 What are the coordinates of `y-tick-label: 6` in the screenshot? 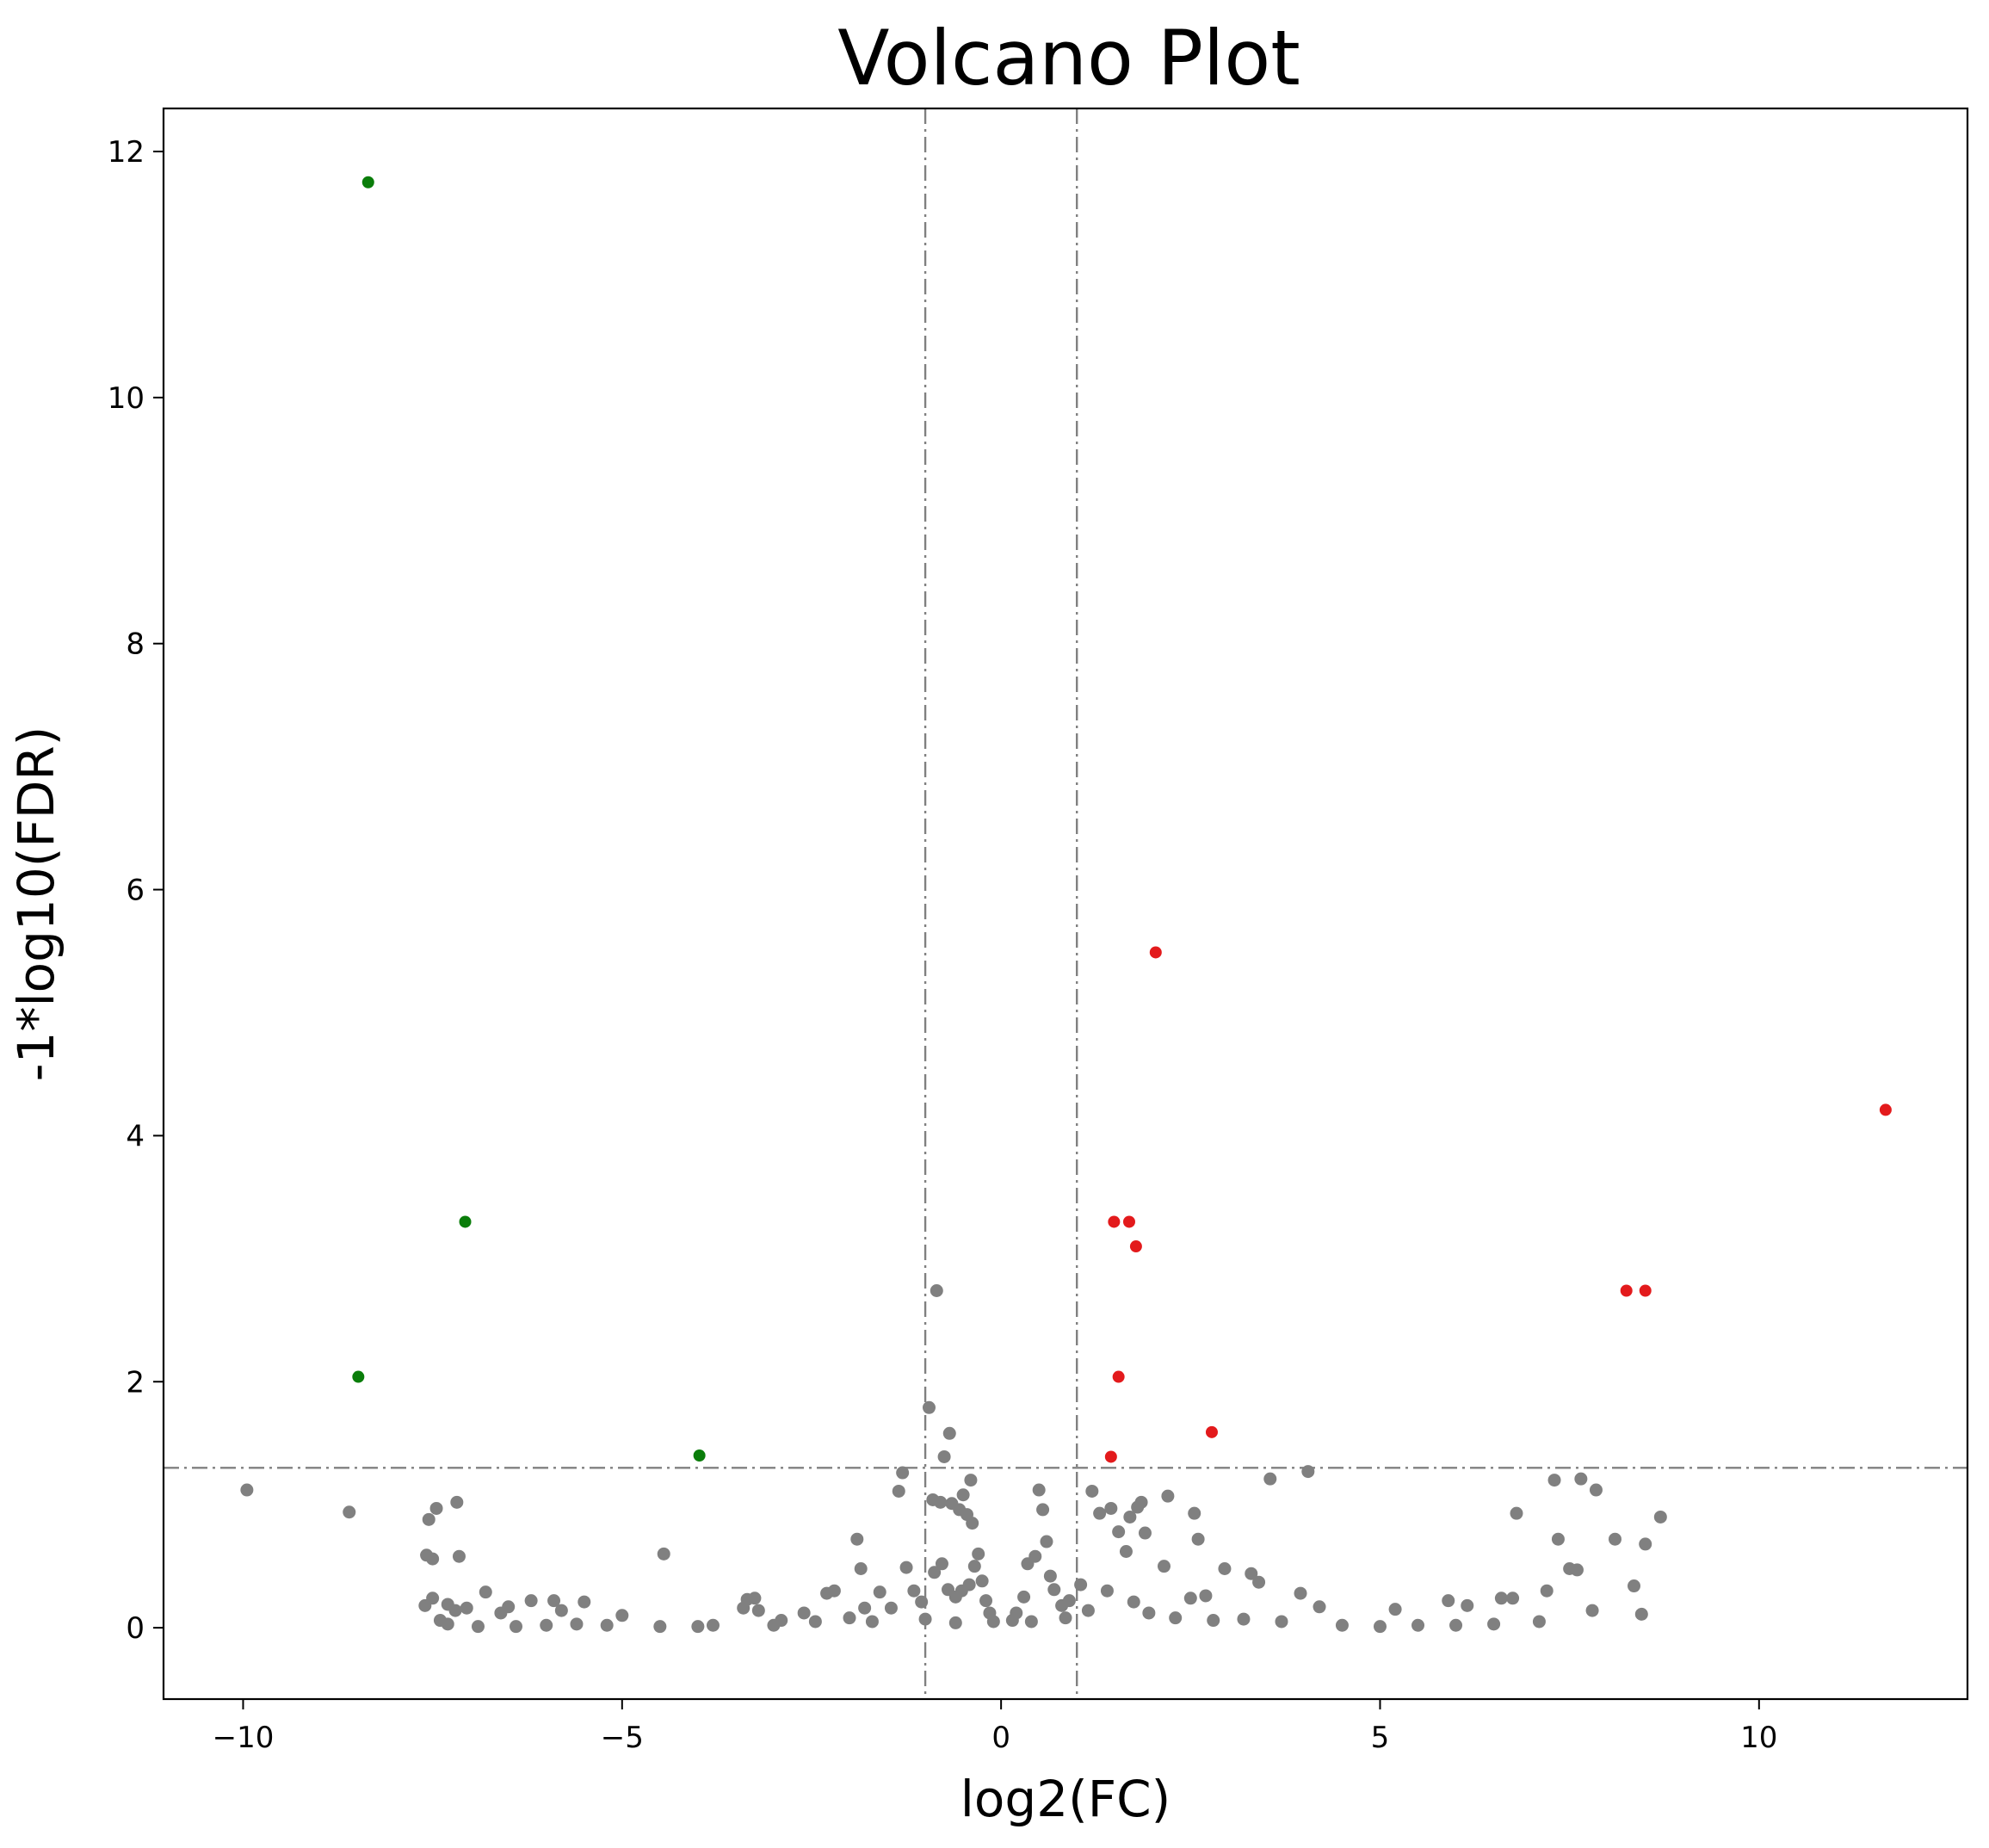 It's located at (136, 891).